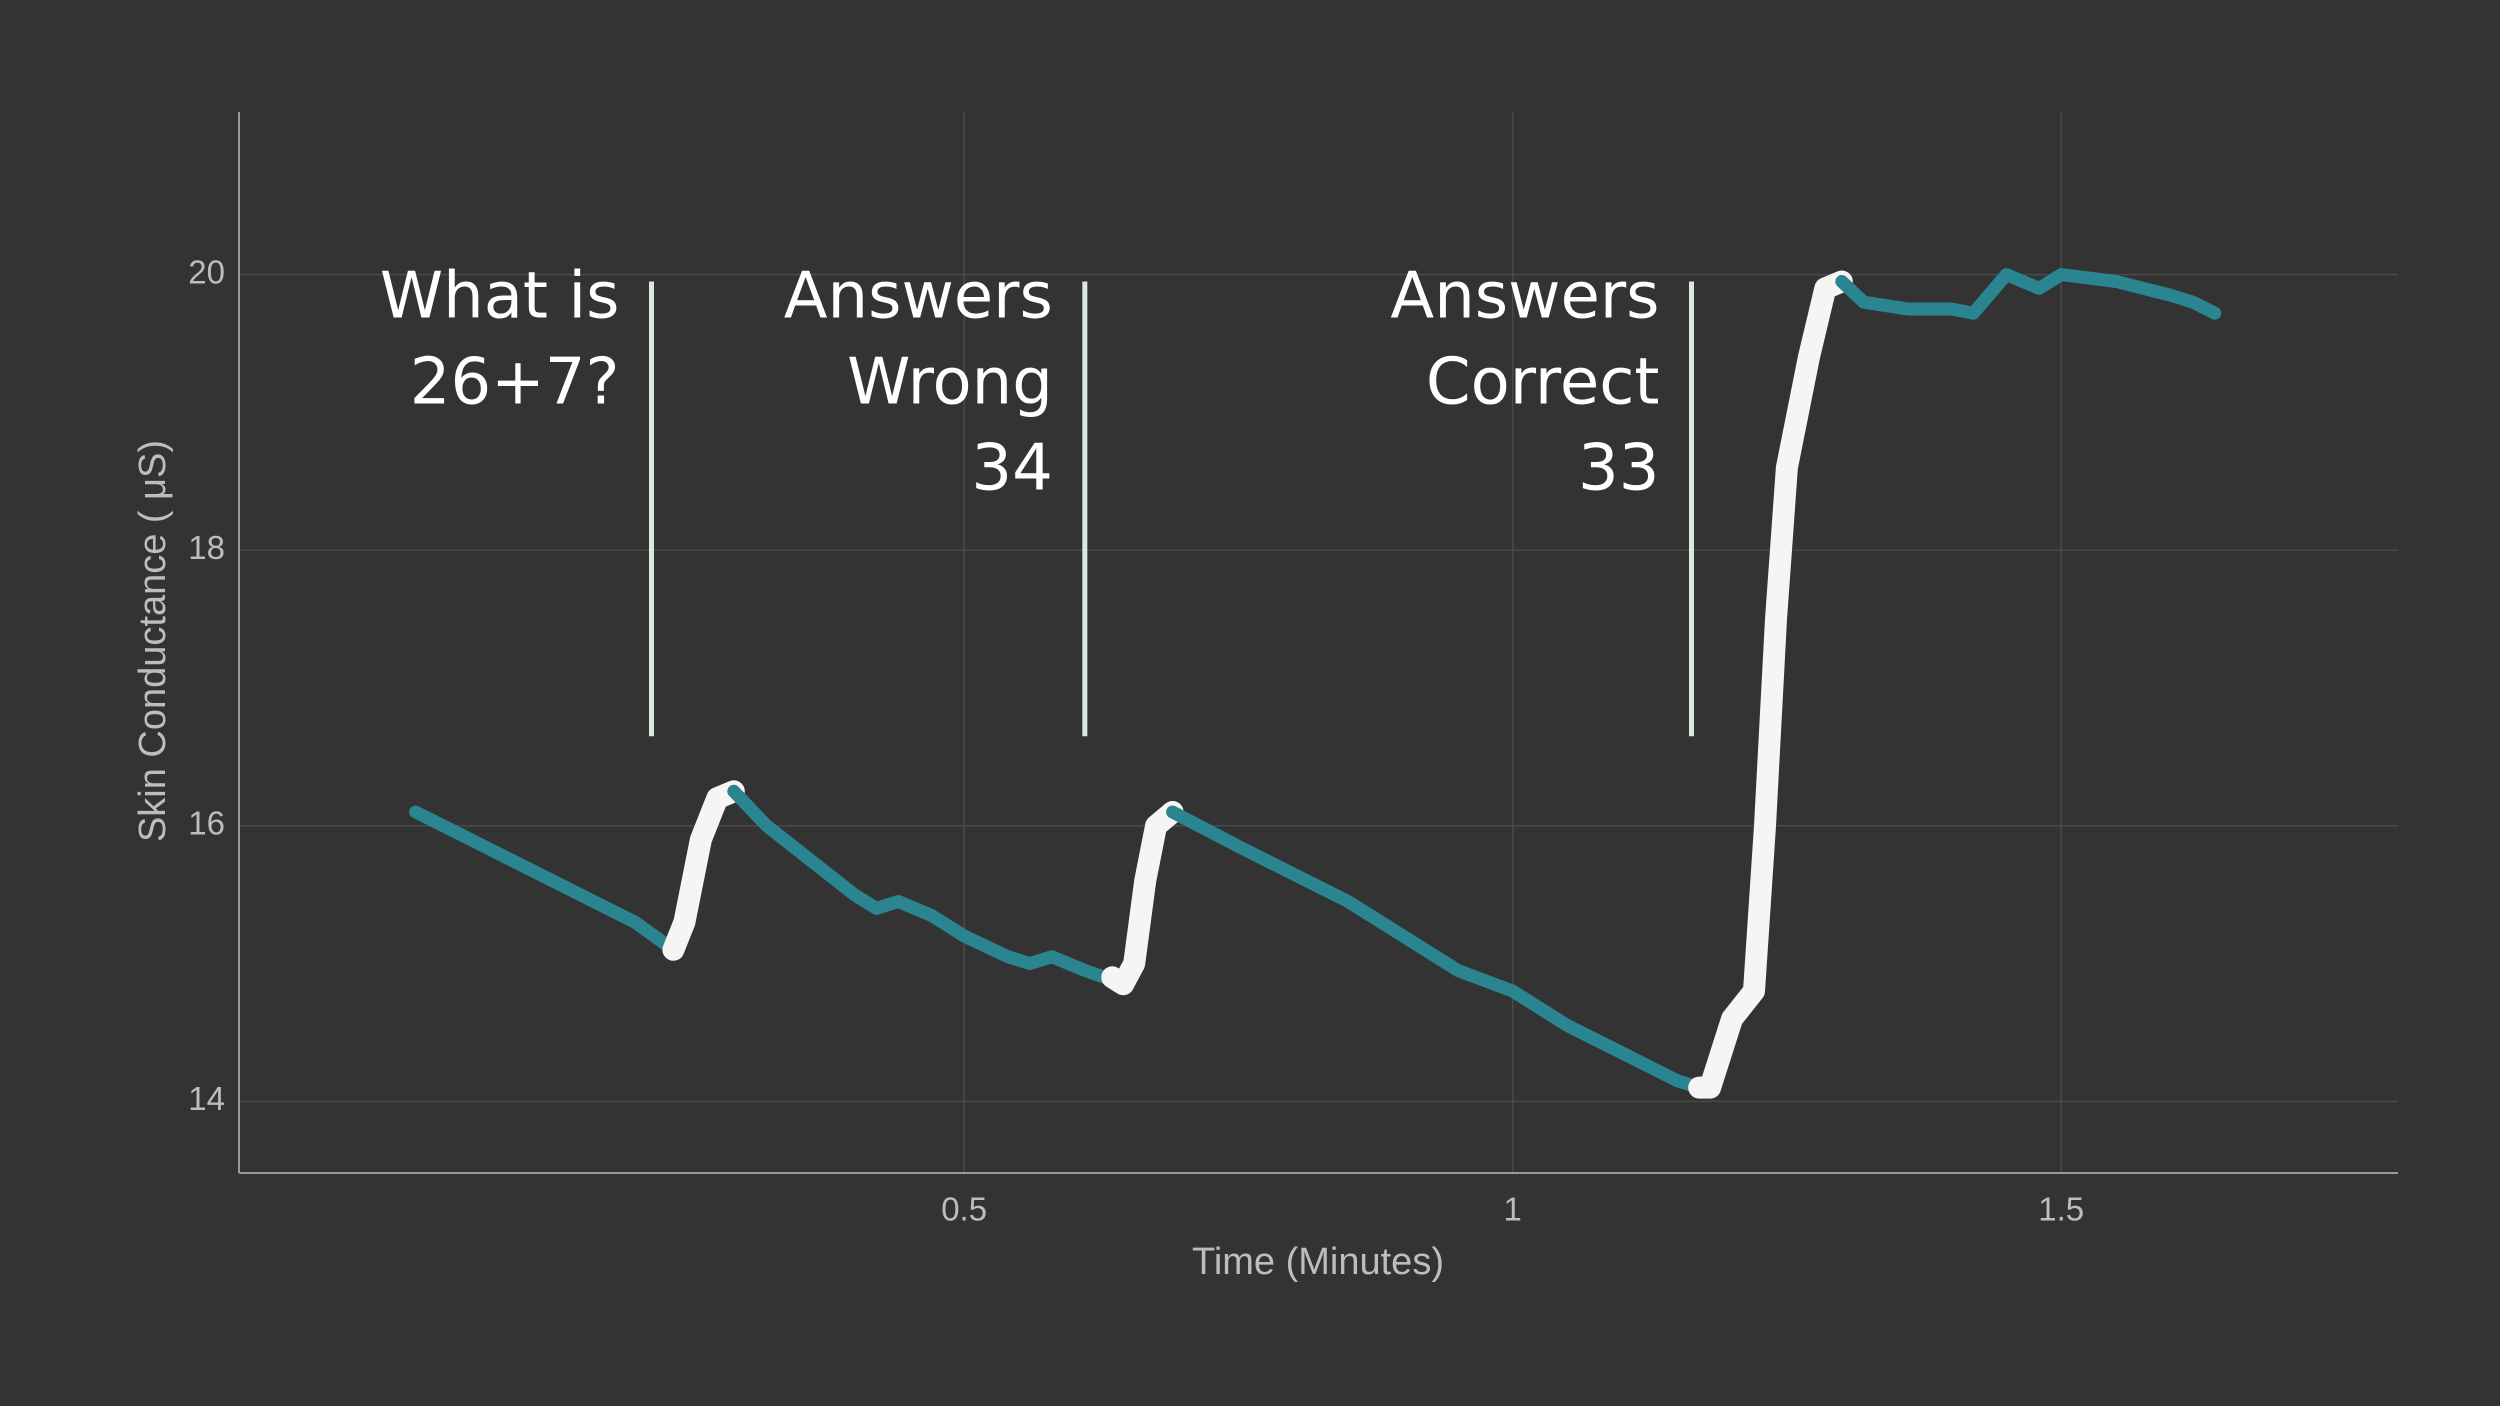 The image size is (2500, 1406). Describe the element at coordinates (950, 383) in the screenshot. I see `annotation-text: Wrong` at that location.